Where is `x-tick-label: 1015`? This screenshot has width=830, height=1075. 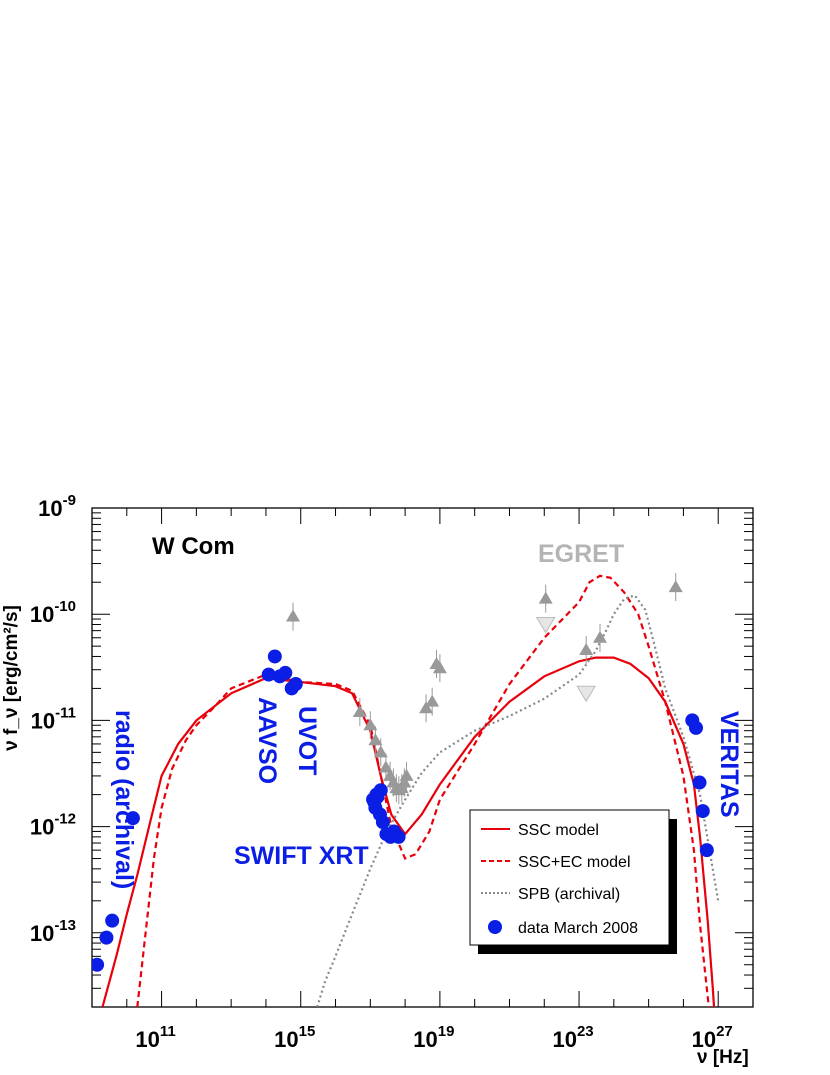
x-tick-label: 1015 is located at coordinates (294, 1037).